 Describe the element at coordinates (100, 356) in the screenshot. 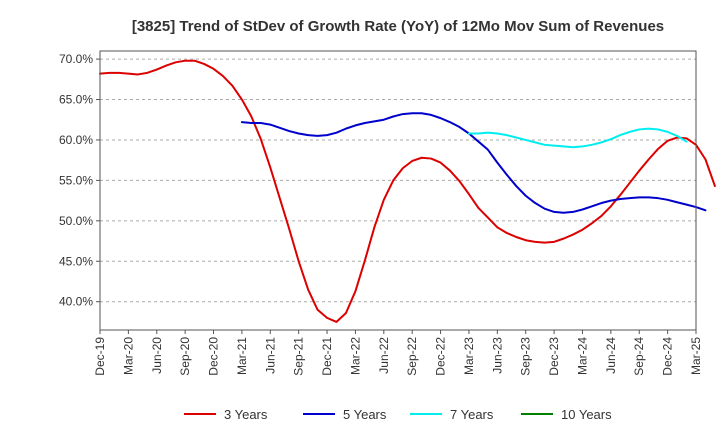

I see `x-tick-label: Dec-19` at that location.